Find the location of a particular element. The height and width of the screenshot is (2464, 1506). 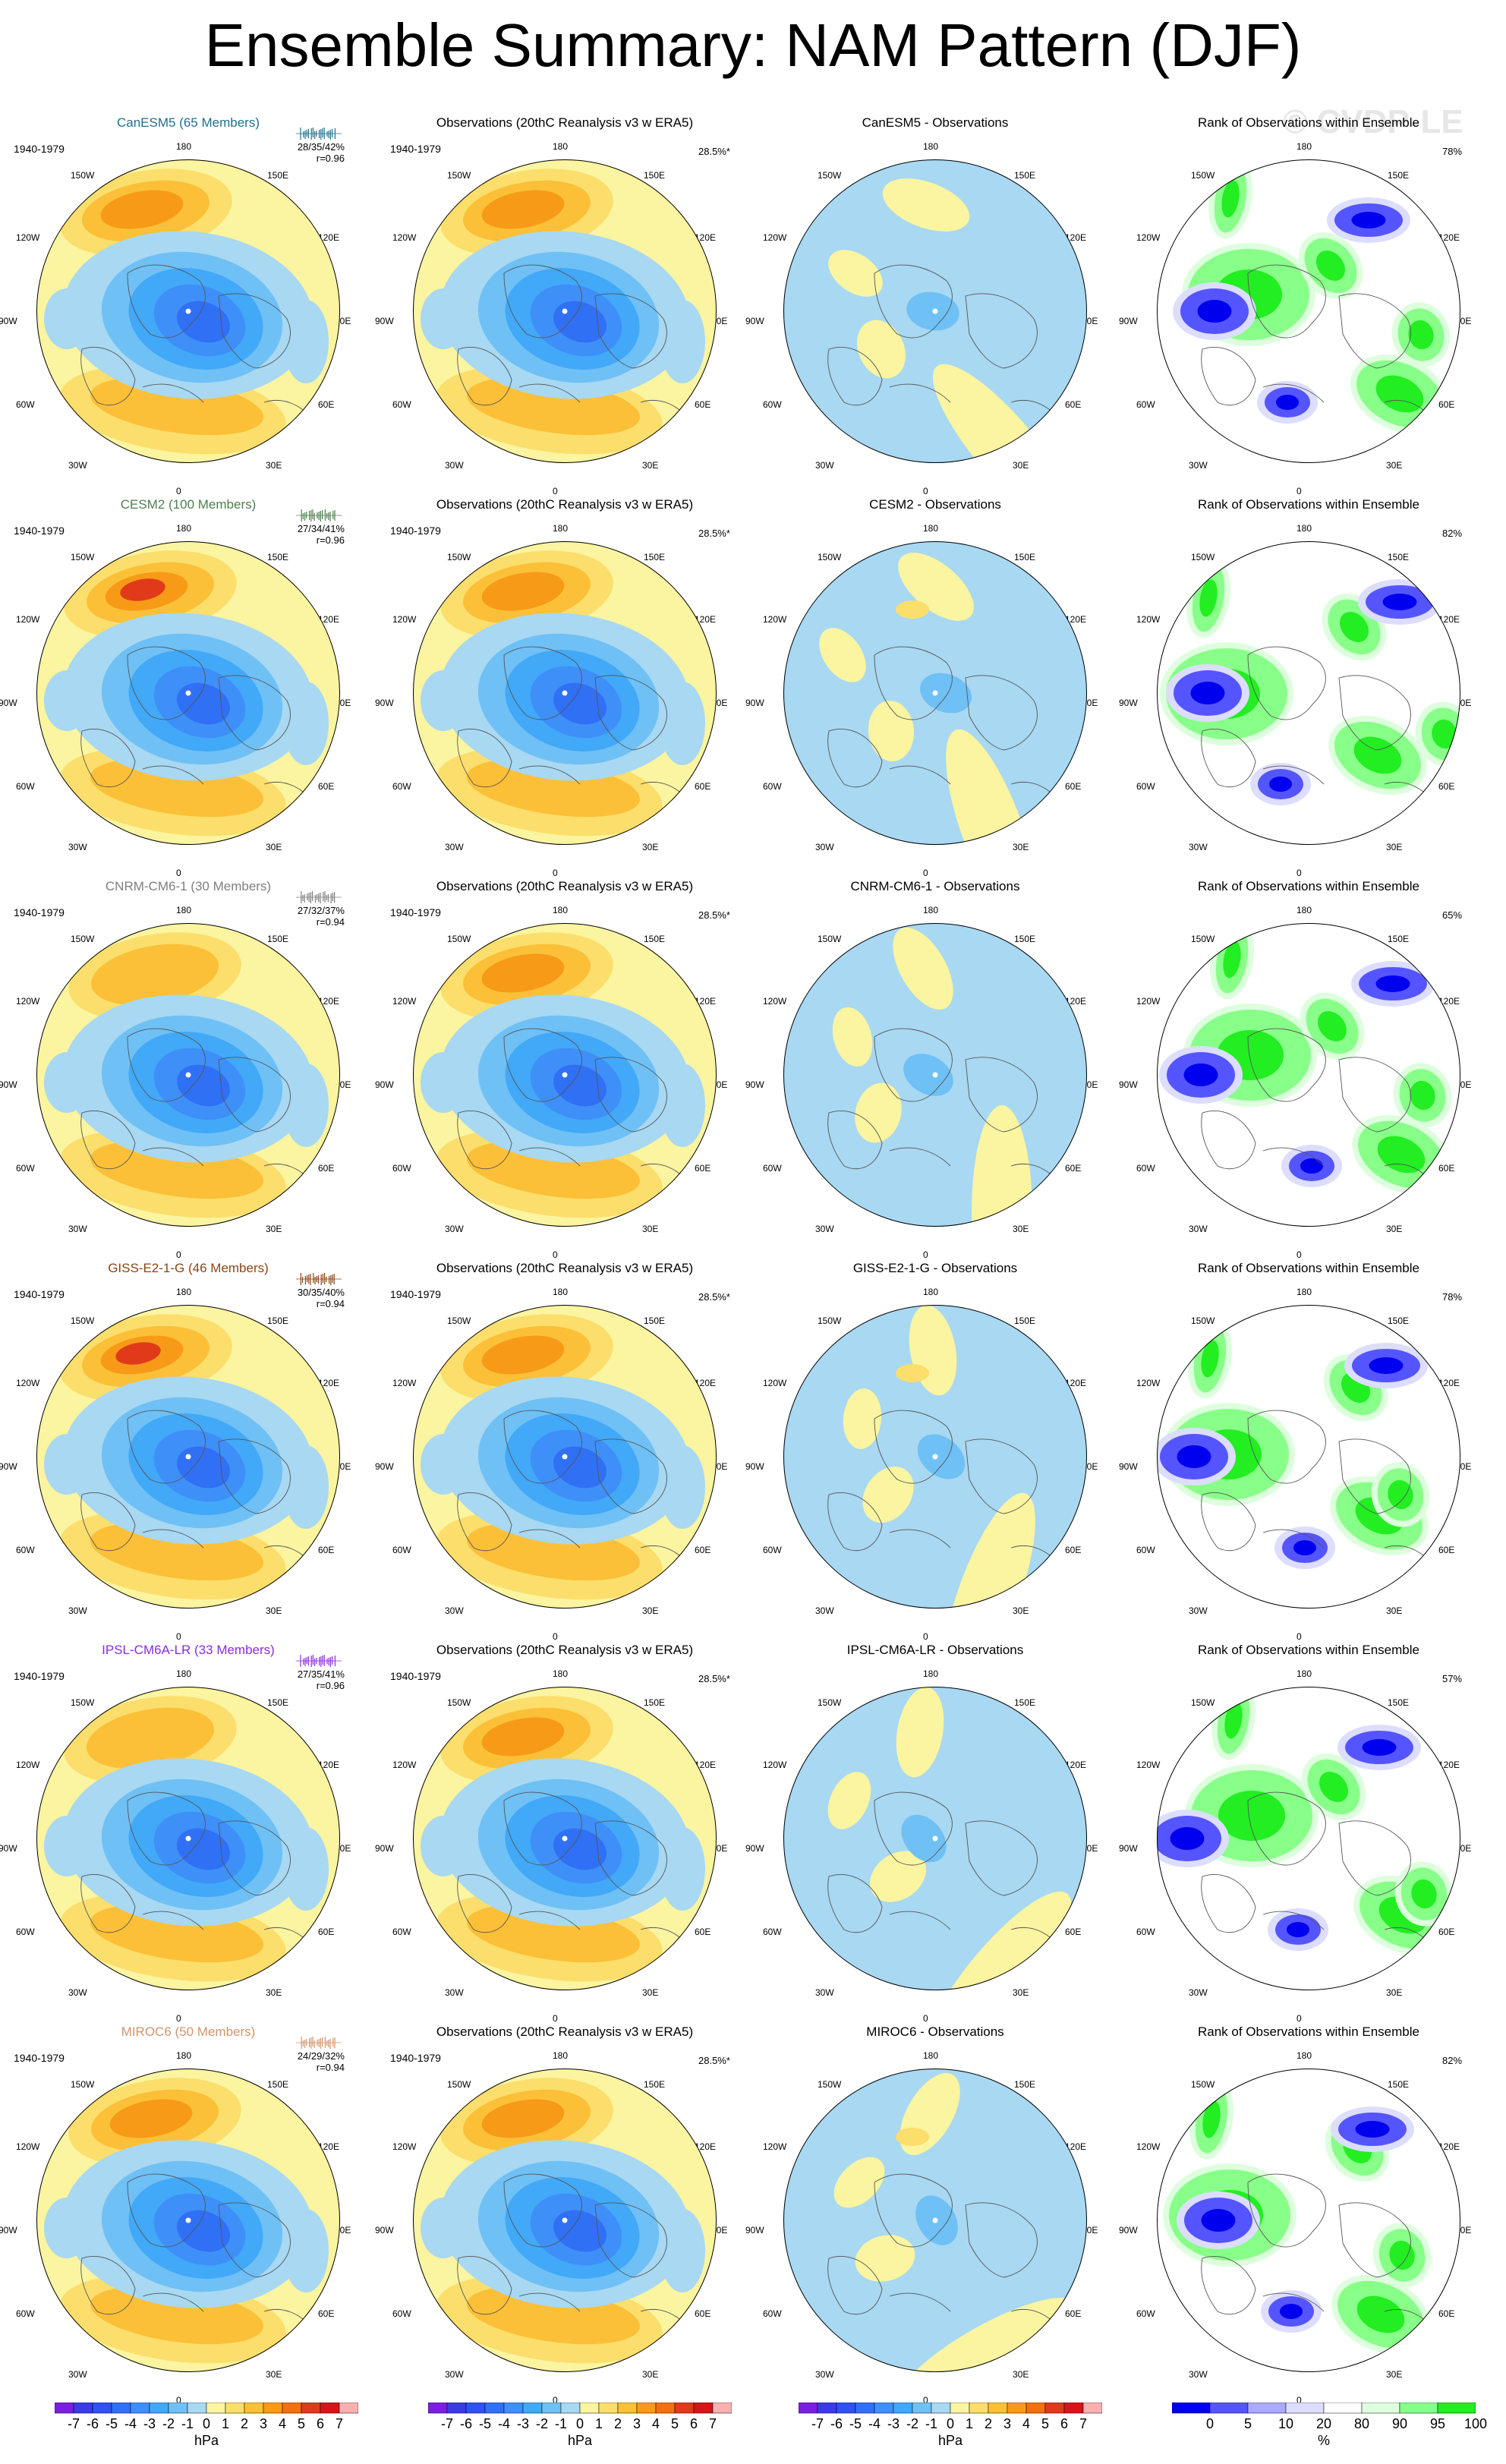

colorbar-tick-label: -3 is located at coordinates (893, 2423).